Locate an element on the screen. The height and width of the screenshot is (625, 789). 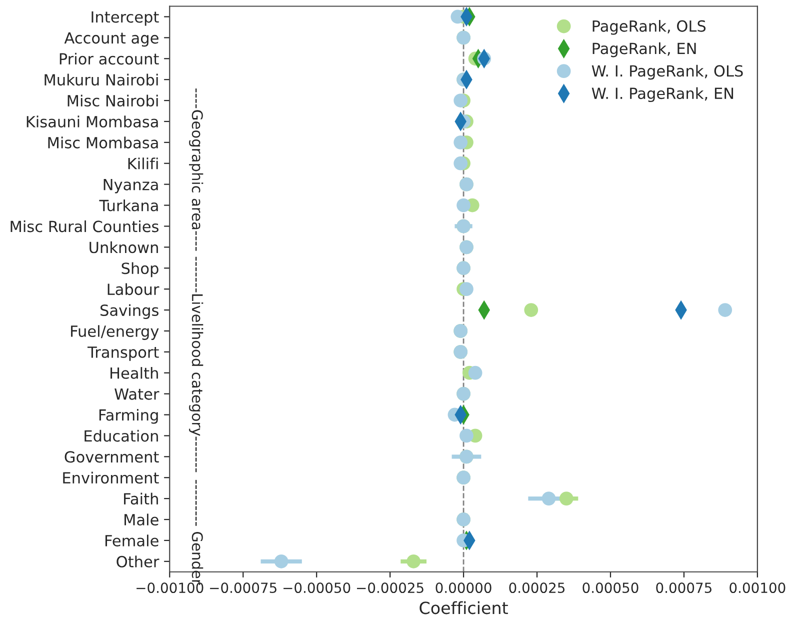
y-tick-label: Misc Rural Counties is located at coordinates (84, 226).